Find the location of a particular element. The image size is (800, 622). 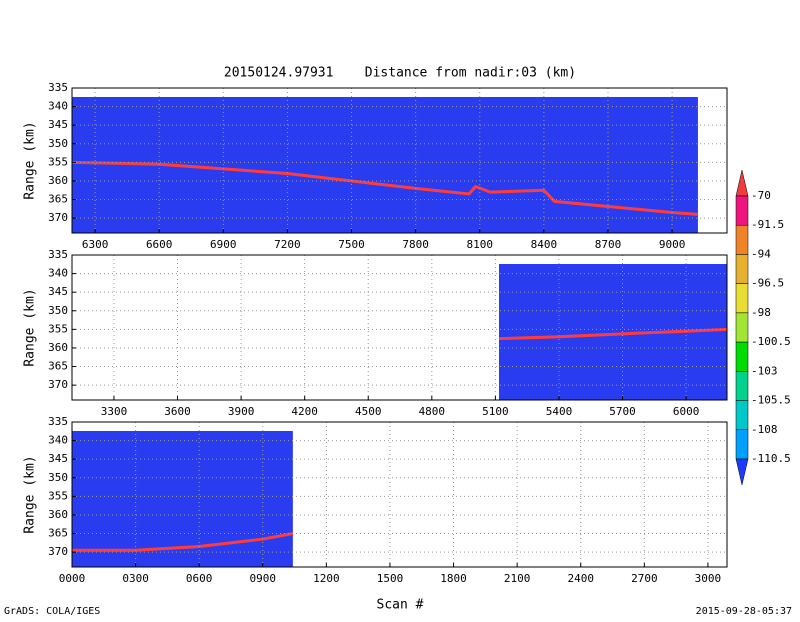

x-tick-label: 8700 is located at coordinates (608, 244).